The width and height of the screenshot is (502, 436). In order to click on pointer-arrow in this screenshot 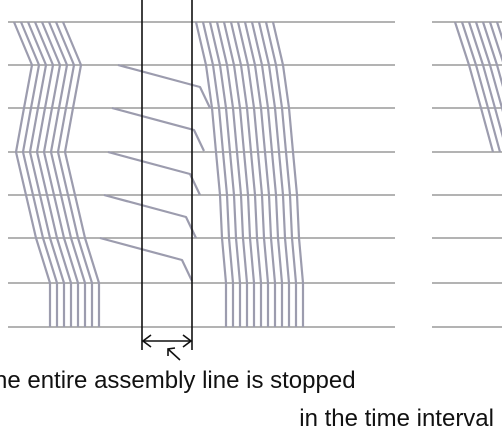, I will do `click(174, 354)`.